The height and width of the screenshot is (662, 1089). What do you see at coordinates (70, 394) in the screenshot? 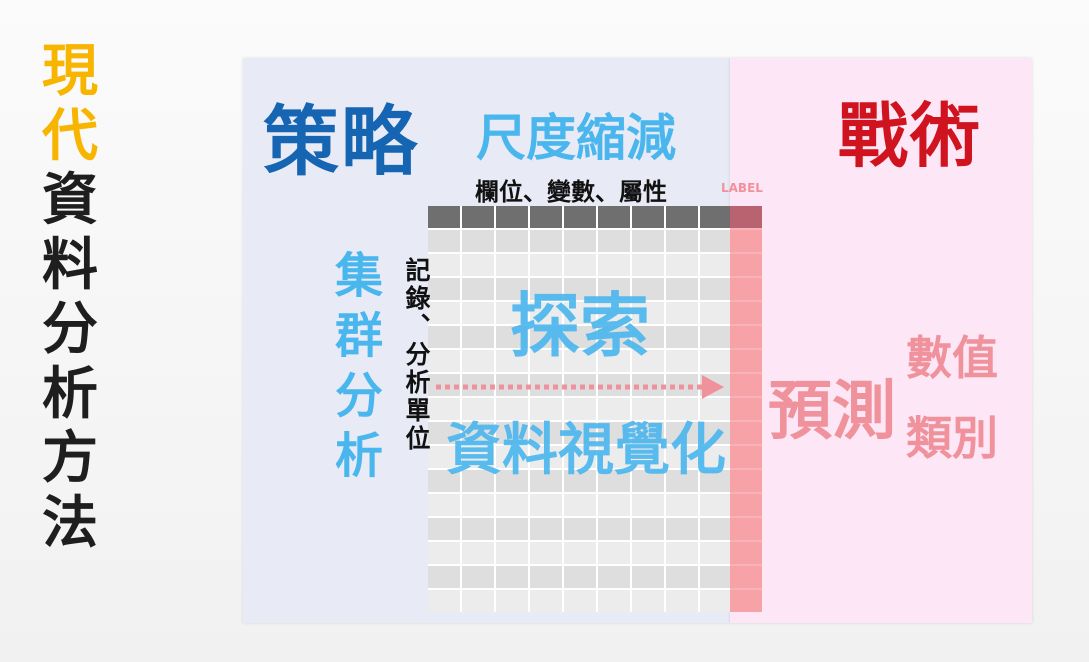
I see `title-char: 析` at bounding box center [70, 394].